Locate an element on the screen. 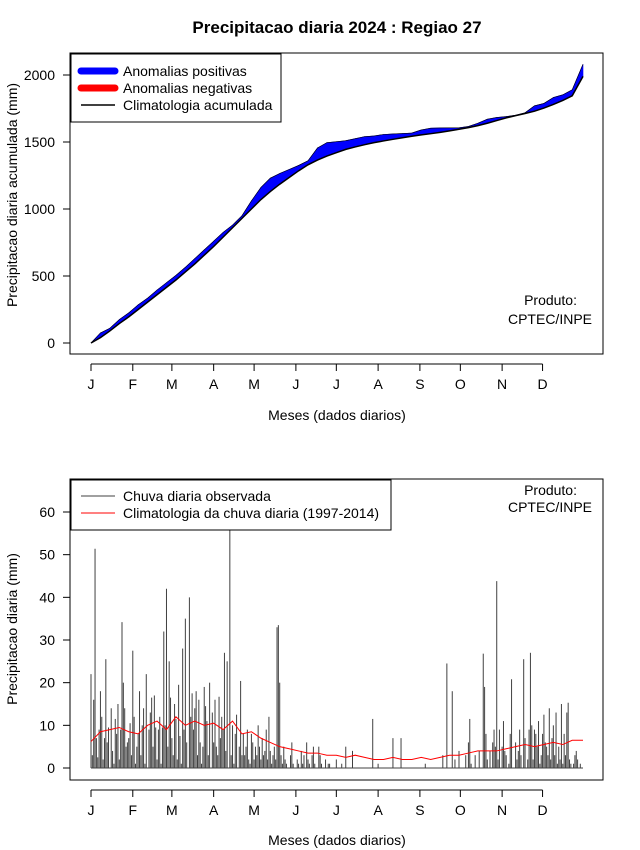 The height and width of the screenshot is (850, 640). daily-legend-box is located at coordinates (231, 505).